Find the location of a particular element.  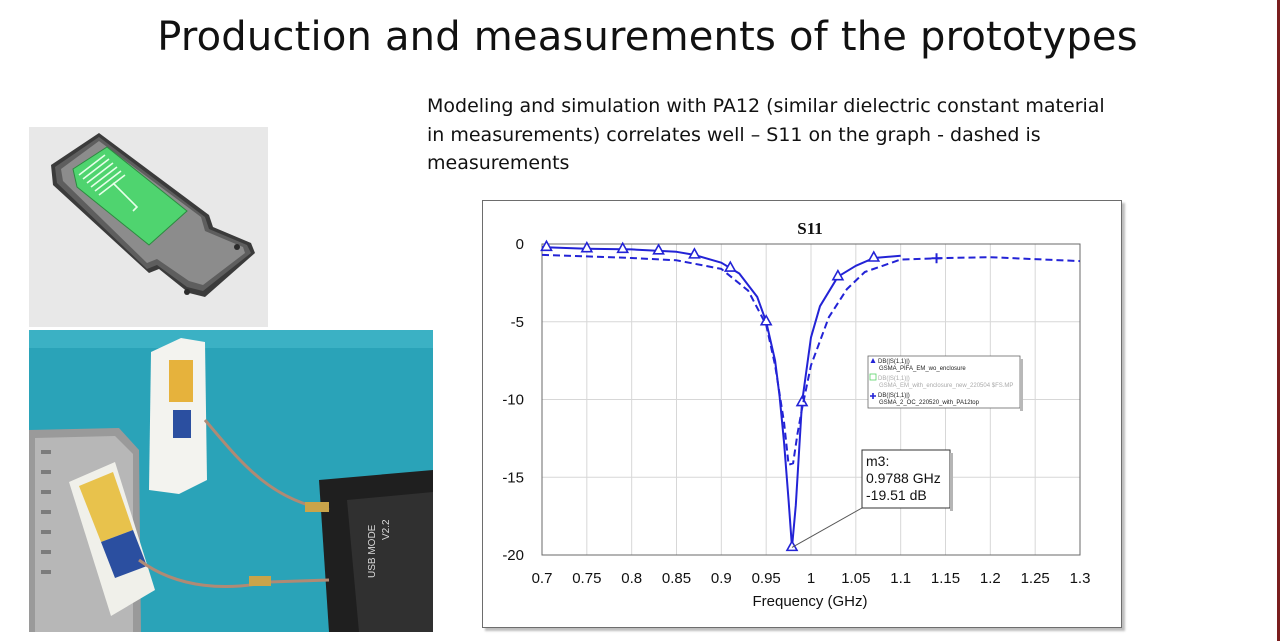

x-tick-label: 1 is located at coordinates (811, 578).